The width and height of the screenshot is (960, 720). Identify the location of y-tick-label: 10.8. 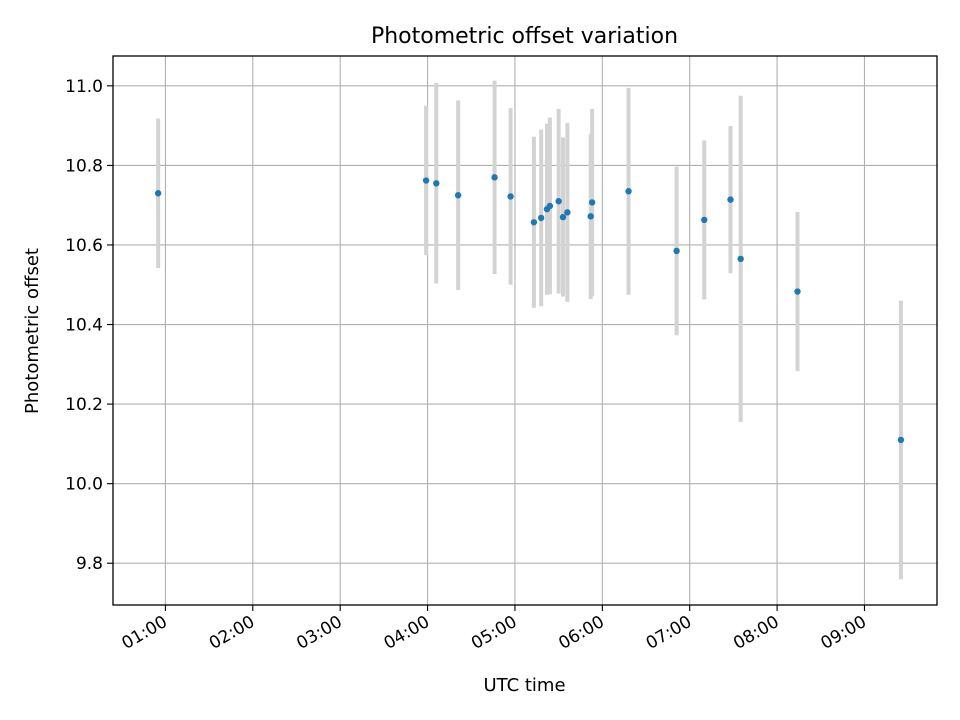
(84, 166).